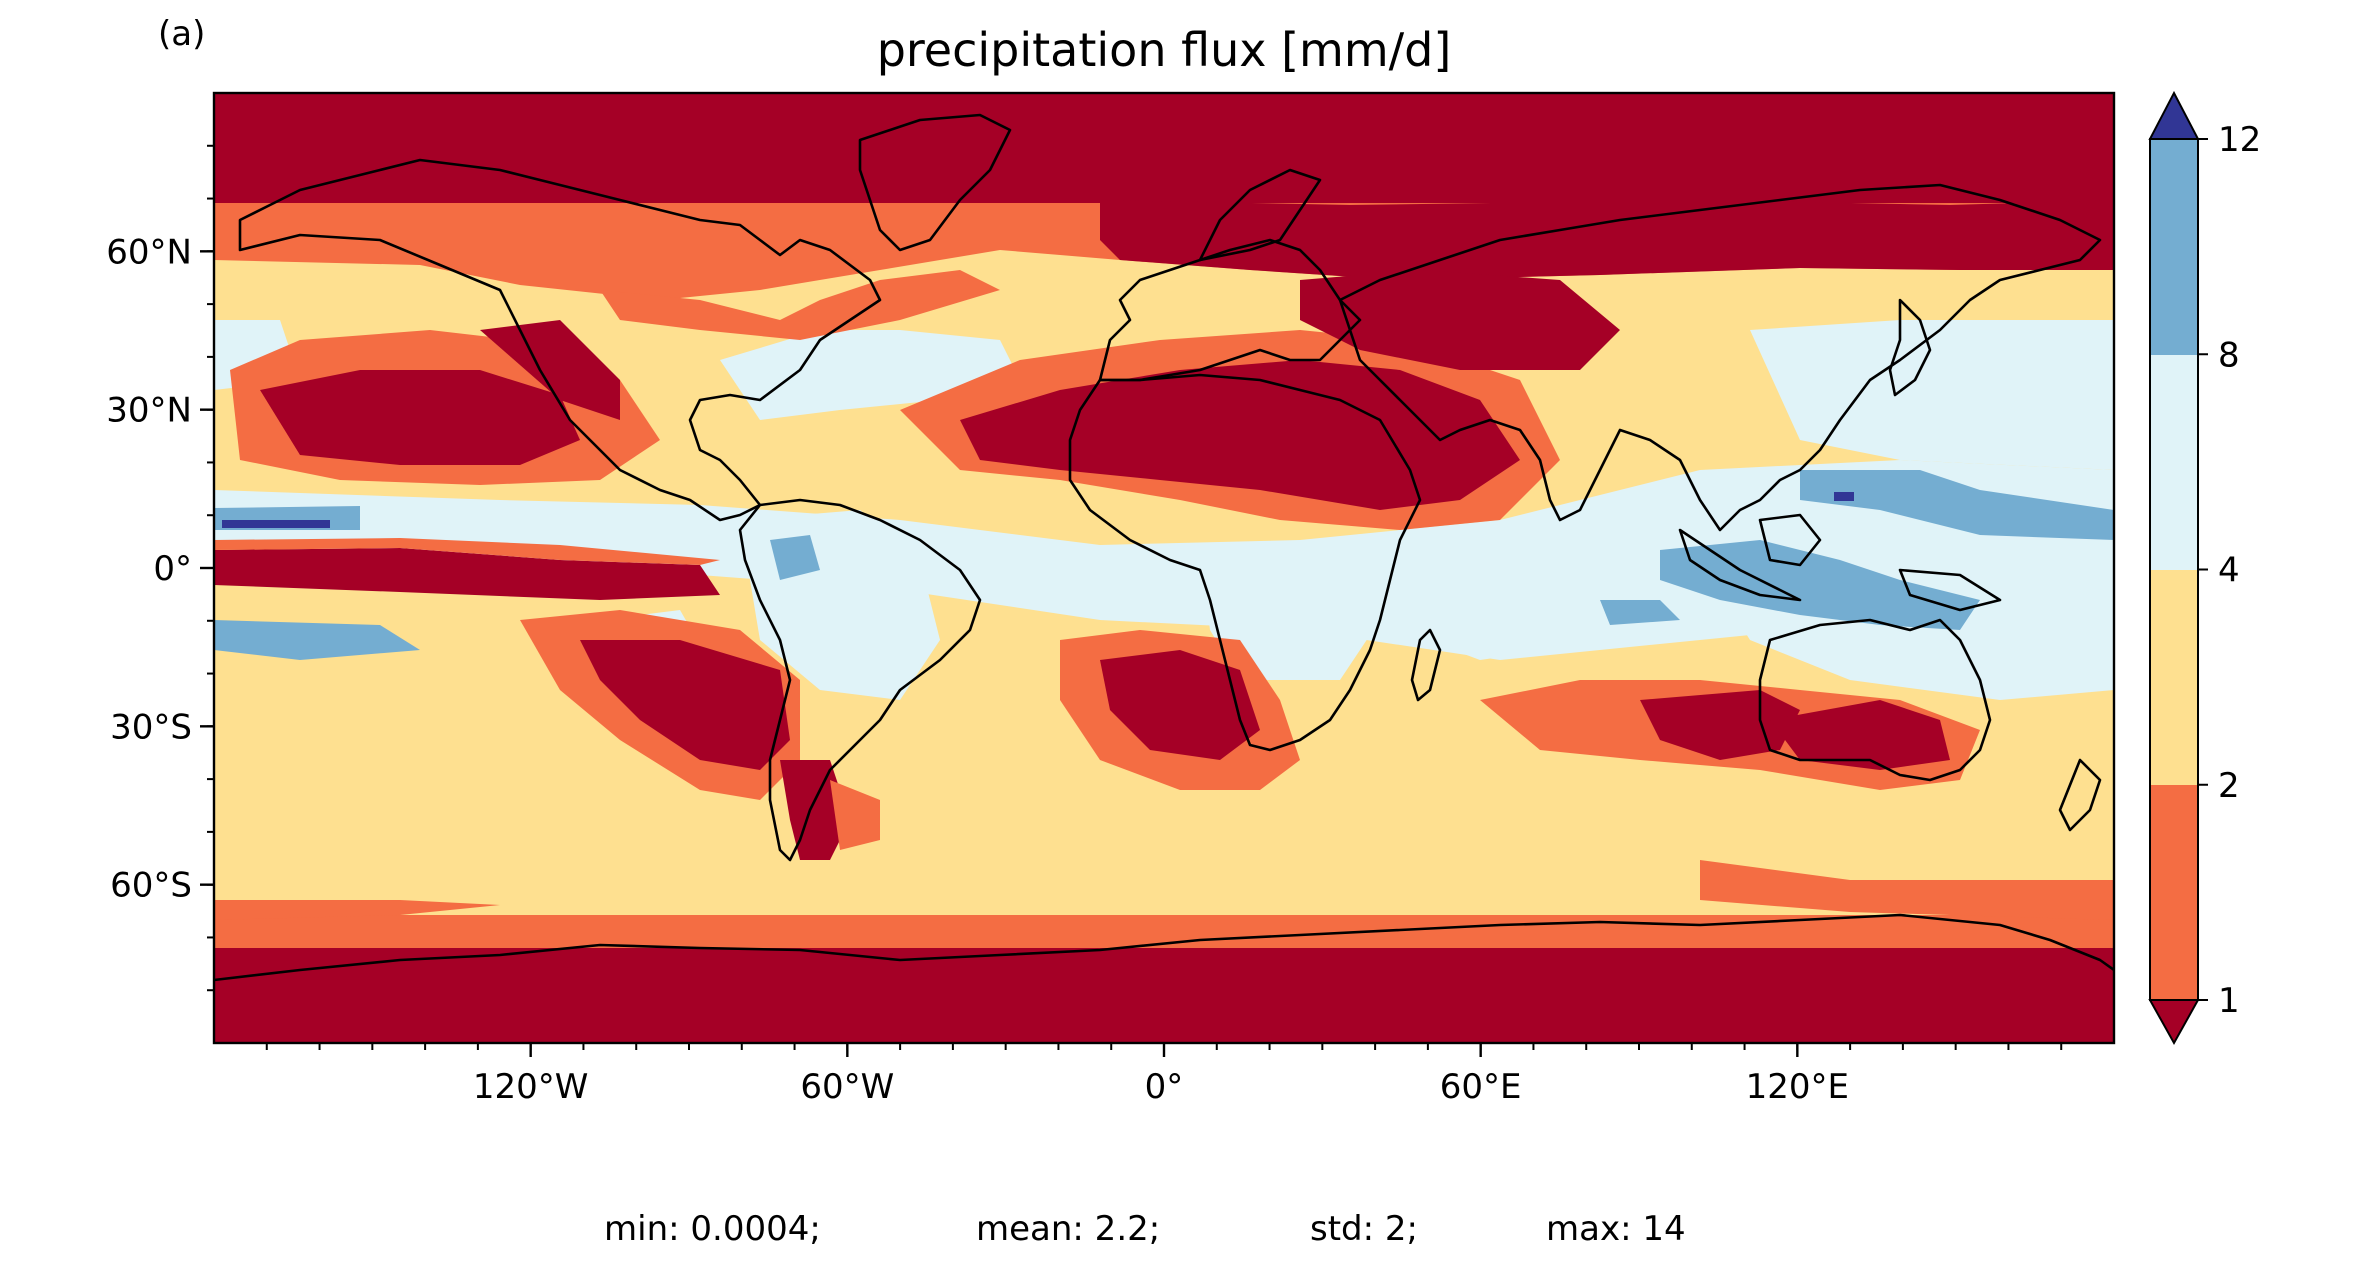 Image resolution: width=2362 pixels, height=1263 pixels. I want to click on coast-new-guinea, so click(1950, 590).